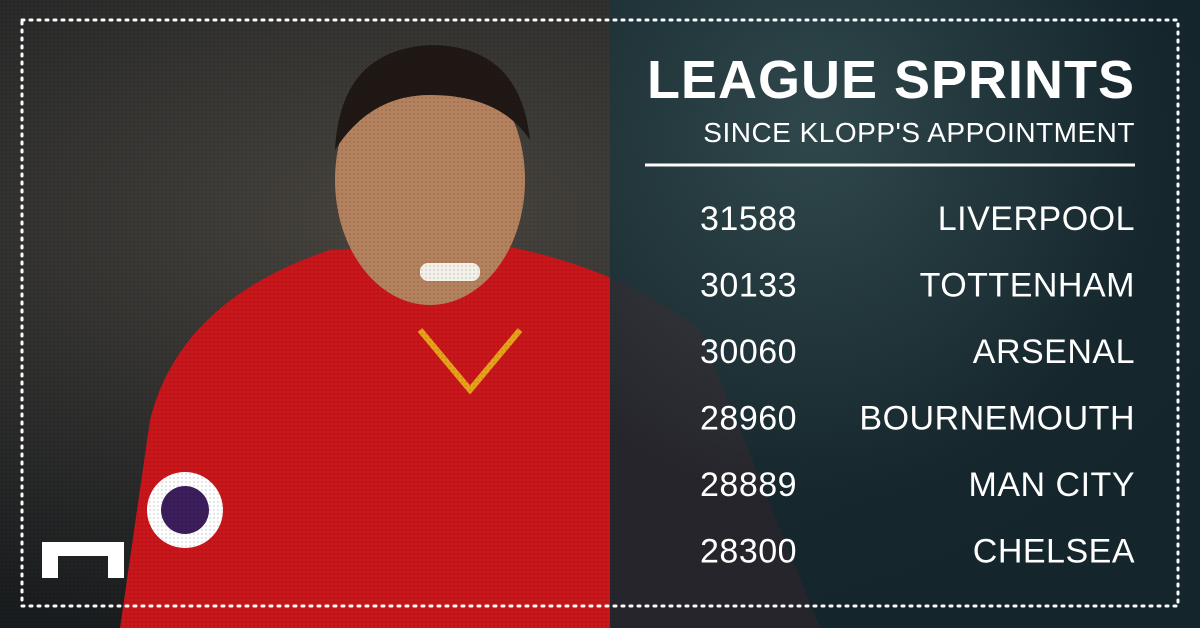 Image resolution: width=1200 pixels, height=628 pixels. What do you see at coordinates (919, 132) in the screenshot?
I see `subtitle: SINCE KLOPP'S APPOINTMENT` at bounding box center [919, 132].